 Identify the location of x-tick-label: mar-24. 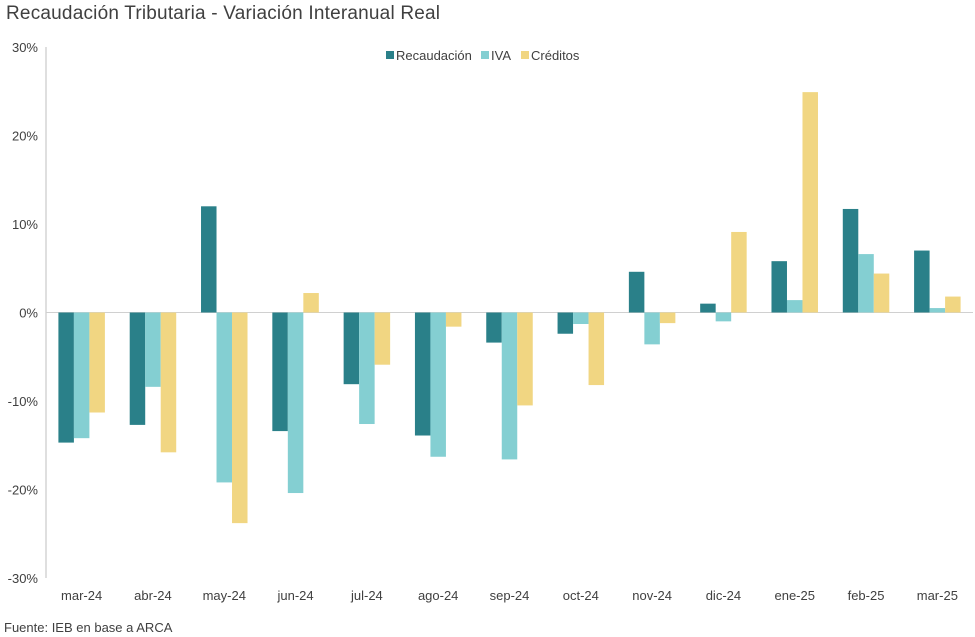
(81, 595).